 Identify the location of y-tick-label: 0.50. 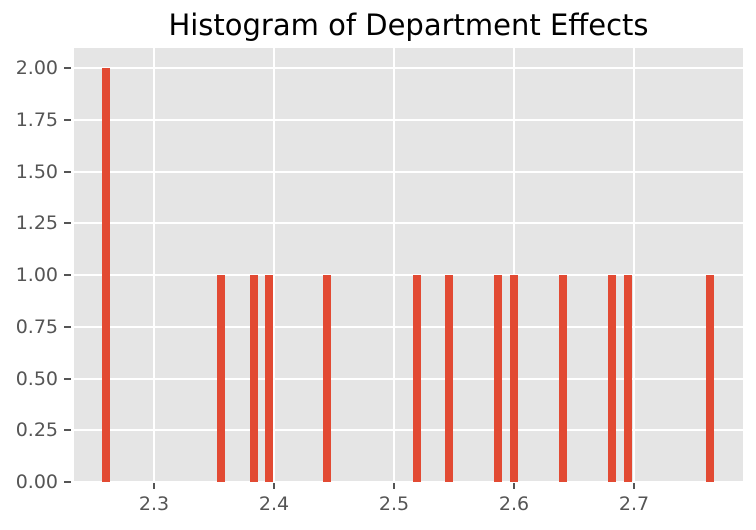
(36, 378).